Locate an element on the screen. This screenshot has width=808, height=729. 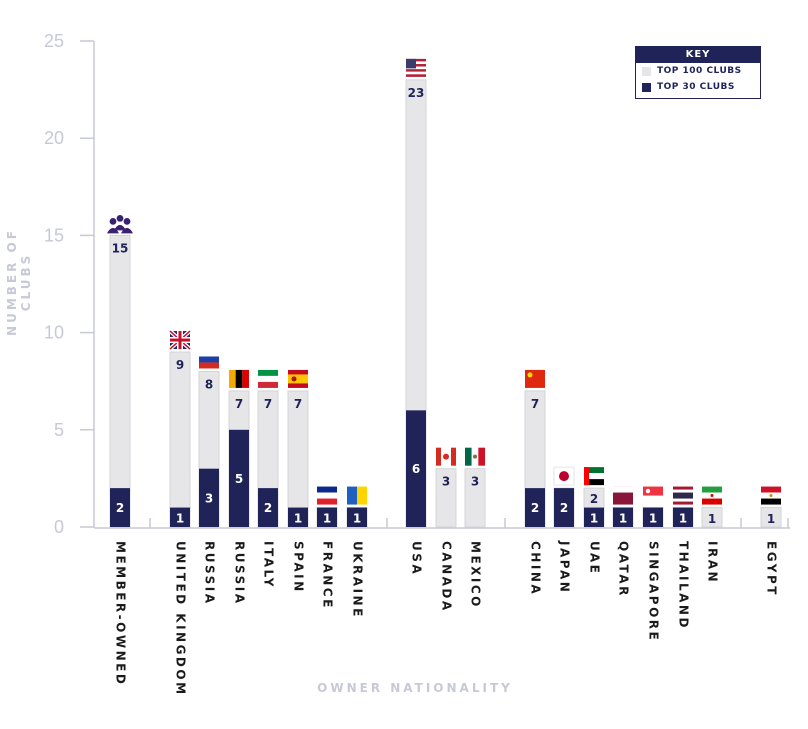
legend-item-top30: TOP 30 CLUBS is located at coordinates (698, 87).